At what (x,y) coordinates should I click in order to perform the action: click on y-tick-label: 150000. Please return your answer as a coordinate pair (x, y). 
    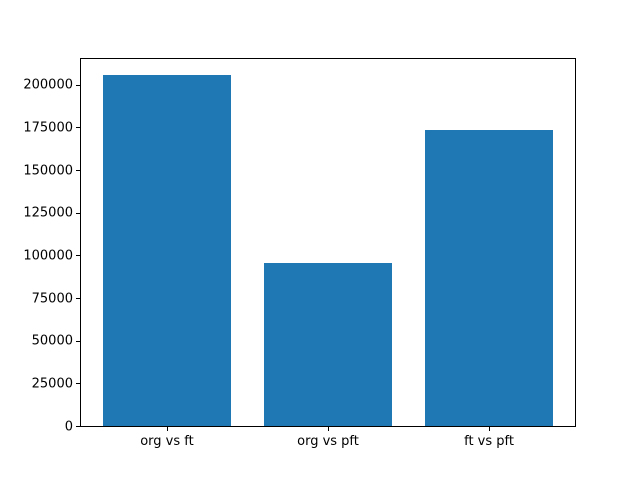
    Looking at the image, I should click on (48, 171).